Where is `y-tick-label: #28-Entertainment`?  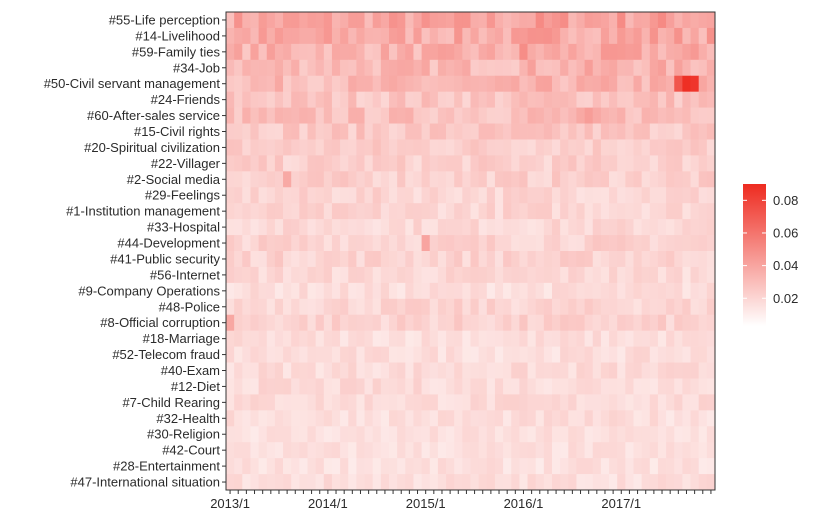
y-tick-label: #28-Entertainment is located at coordinates (166, 466).